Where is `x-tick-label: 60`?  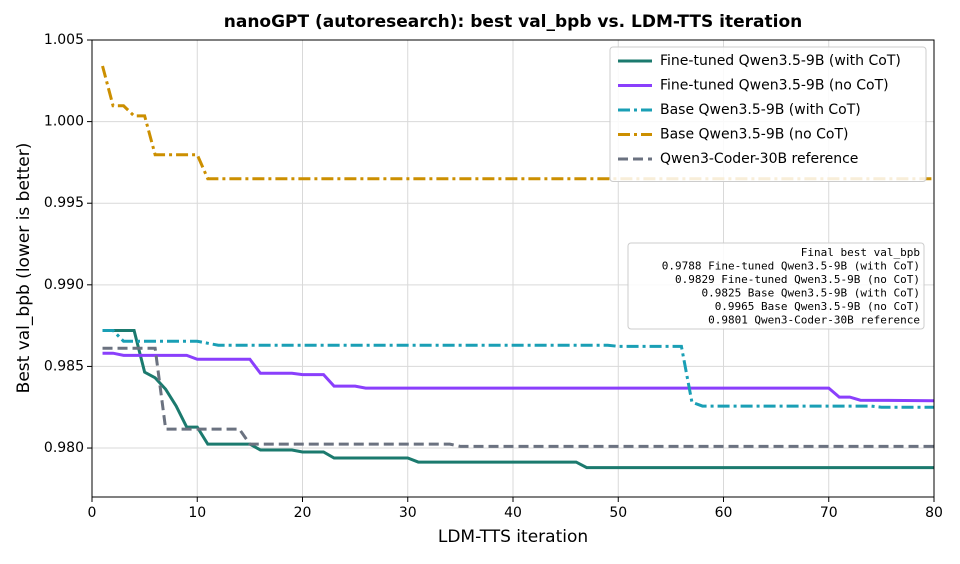 x-tick-label: 60 is located at coordinates (724, 513).